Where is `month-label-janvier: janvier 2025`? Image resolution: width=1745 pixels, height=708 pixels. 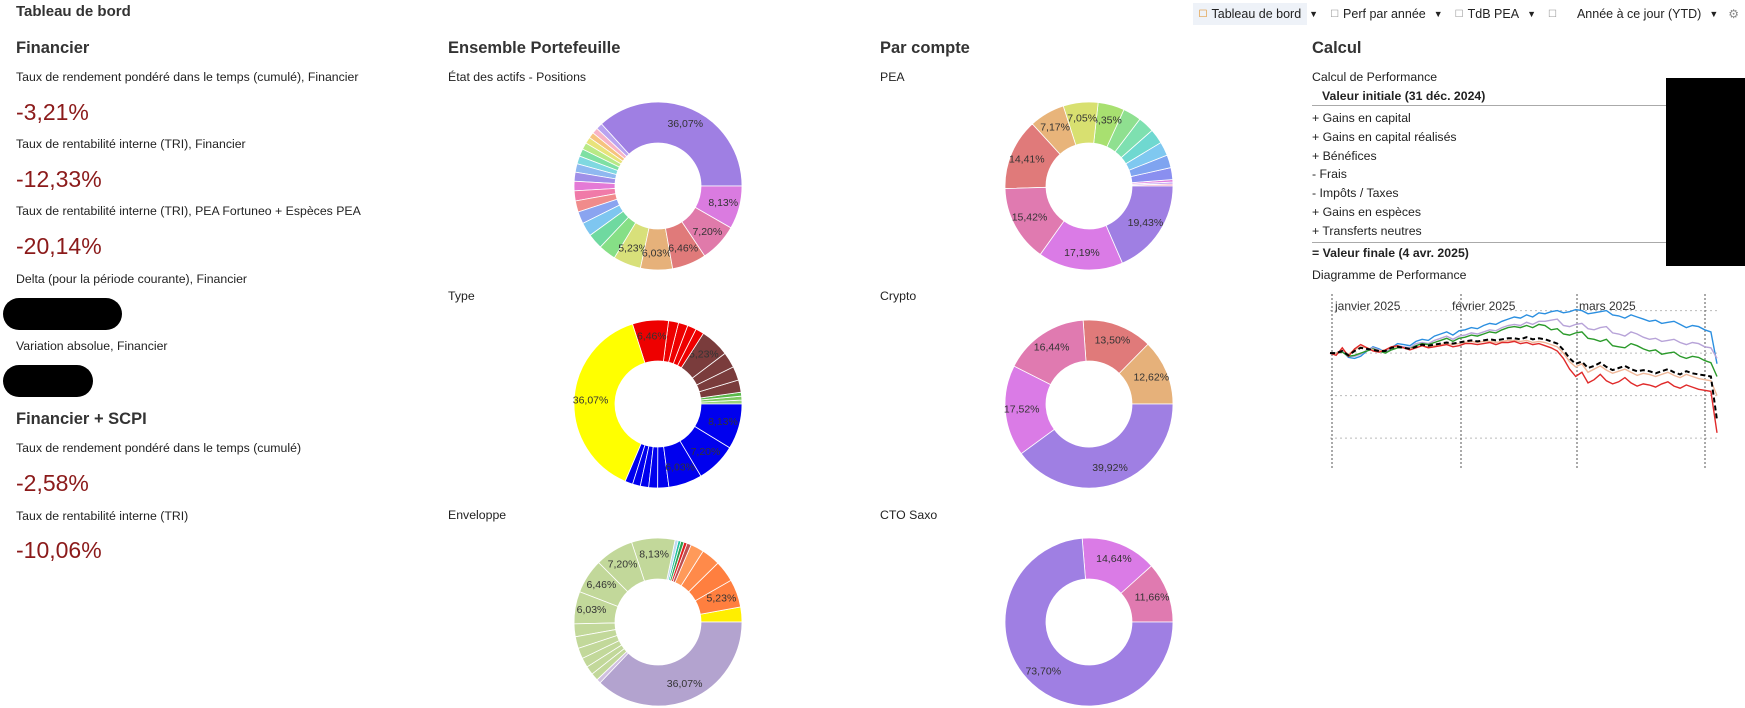 month-label-janvier: janvier 2025 is located at coordinates (1367, 306).